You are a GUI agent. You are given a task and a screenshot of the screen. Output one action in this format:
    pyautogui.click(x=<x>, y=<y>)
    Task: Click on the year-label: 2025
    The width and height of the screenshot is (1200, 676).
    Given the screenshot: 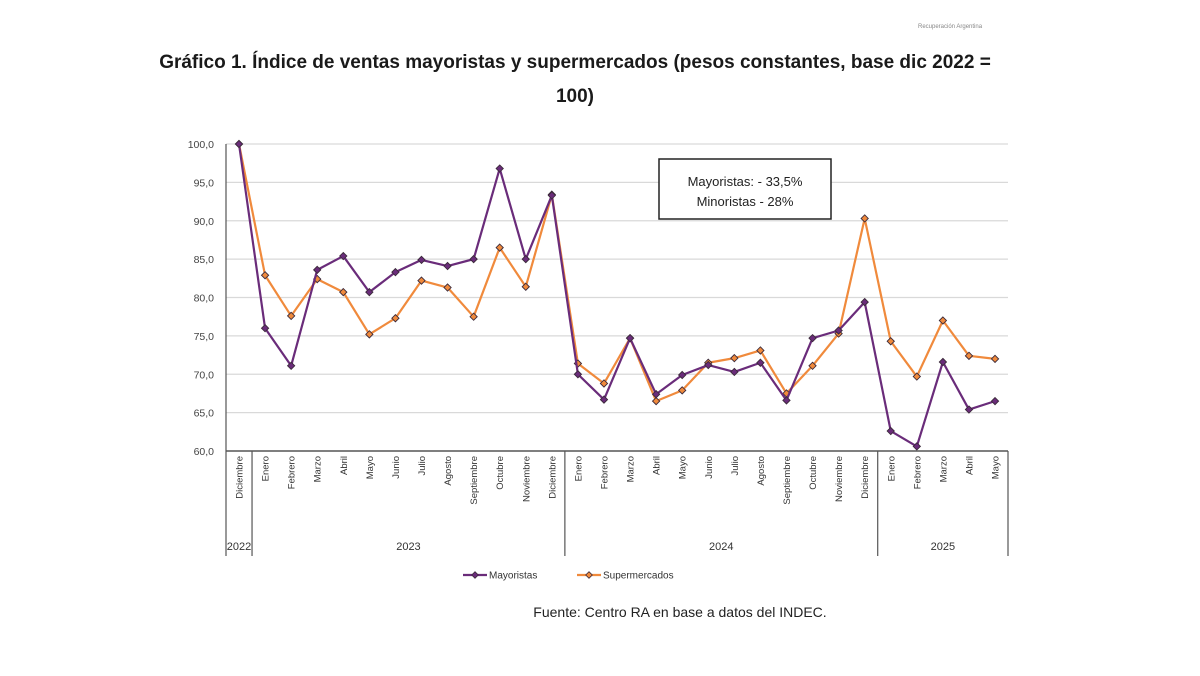 What is the action you would take?
    pyautogui.click(x=943, y=547)
    